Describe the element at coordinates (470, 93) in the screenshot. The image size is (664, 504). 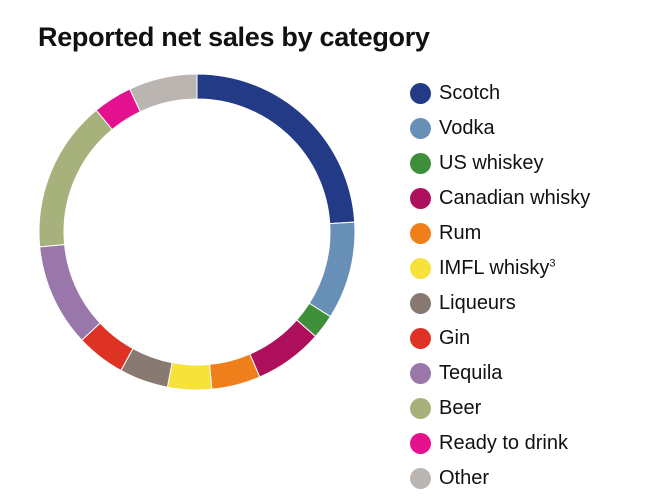
I see `legend-label: Scotch` at that location.